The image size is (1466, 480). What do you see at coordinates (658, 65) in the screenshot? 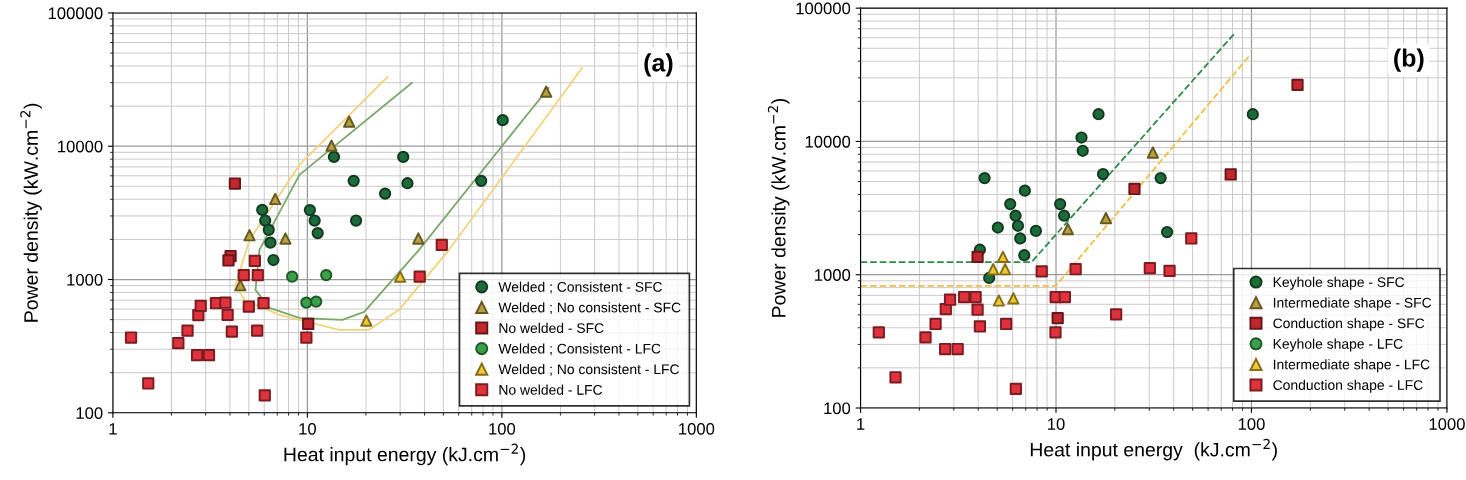
I see `annotation: (a)` at bounding box center [658, 65].